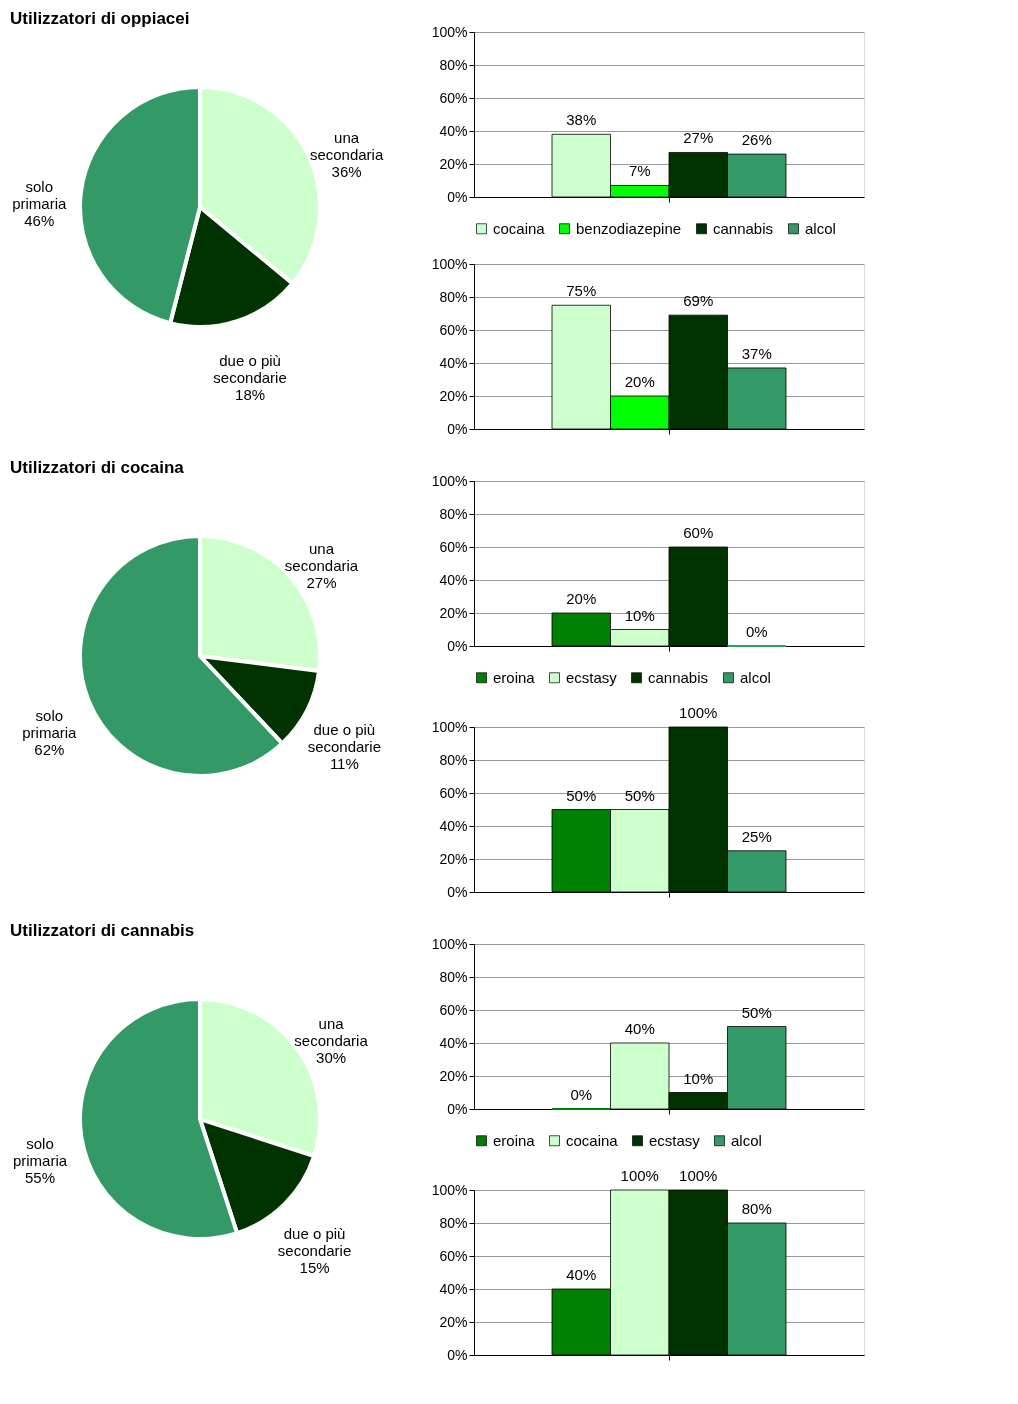 The width and height of the screenshot is (1018, 1404). Describe the element at coordinates (49, 749) in the screenshot. I see `data-label: 62%` at that location.